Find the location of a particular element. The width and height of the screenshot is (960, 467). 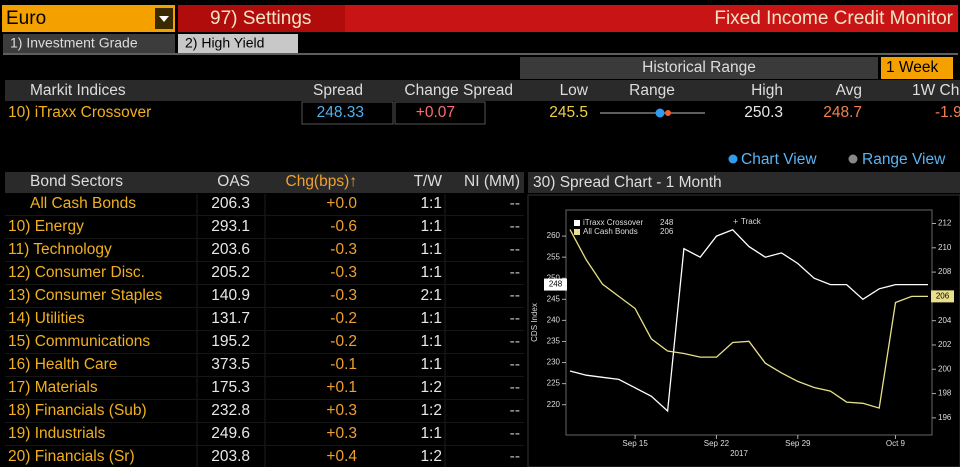

y-axis-label: CDS Index is located at coordinates (534, 322).